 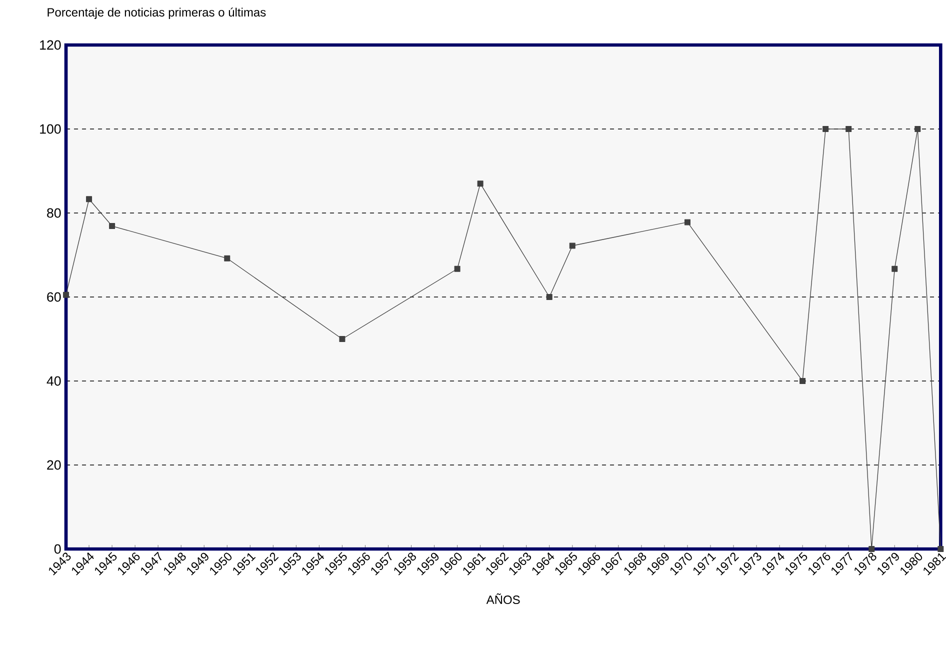 What do you see at coordinates (157, 13) in the screenshot?
I see `chart-title: Porcentaje de noticias primeras o últimas` at bounding box center [157, 13].